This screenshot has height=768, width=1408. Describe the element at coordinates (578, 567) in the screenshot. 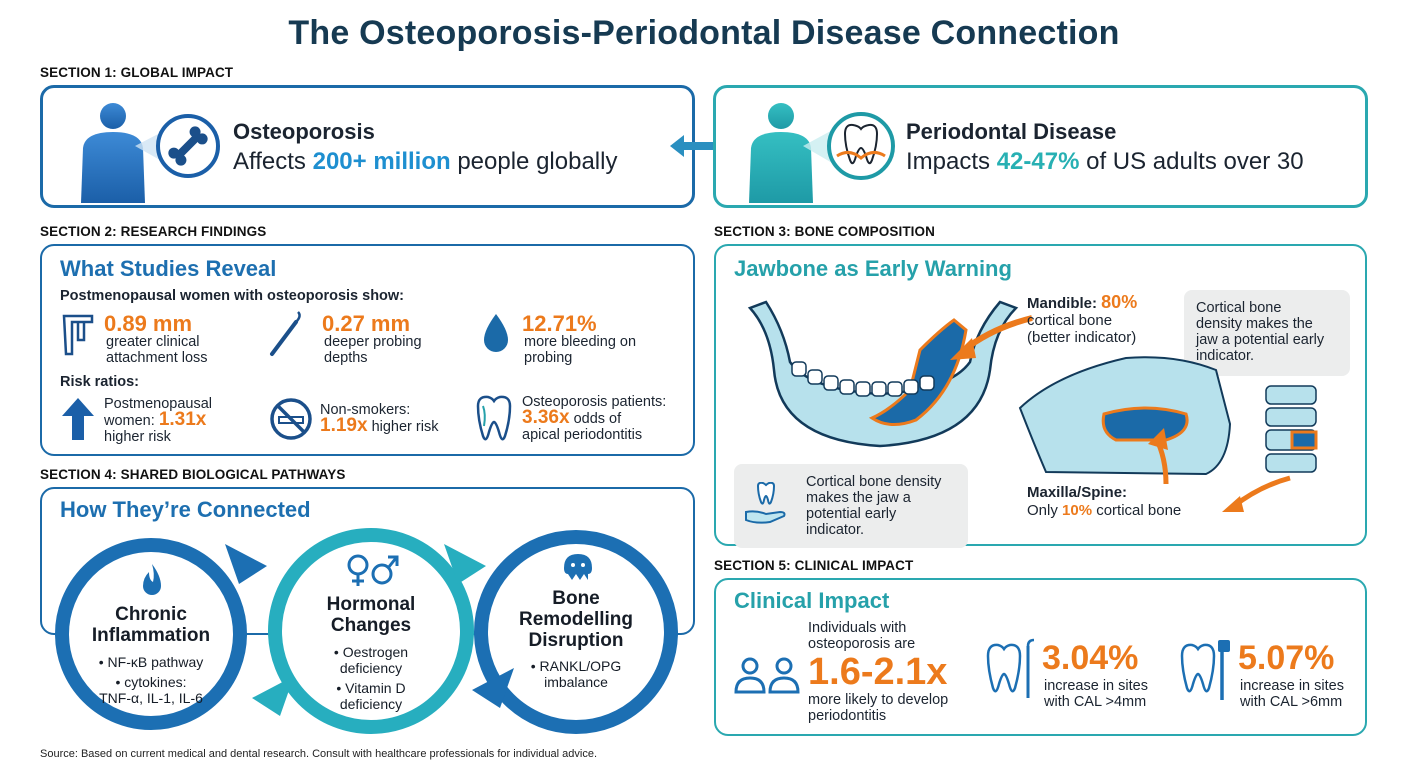

I see `osteoclast-icon` at that location.